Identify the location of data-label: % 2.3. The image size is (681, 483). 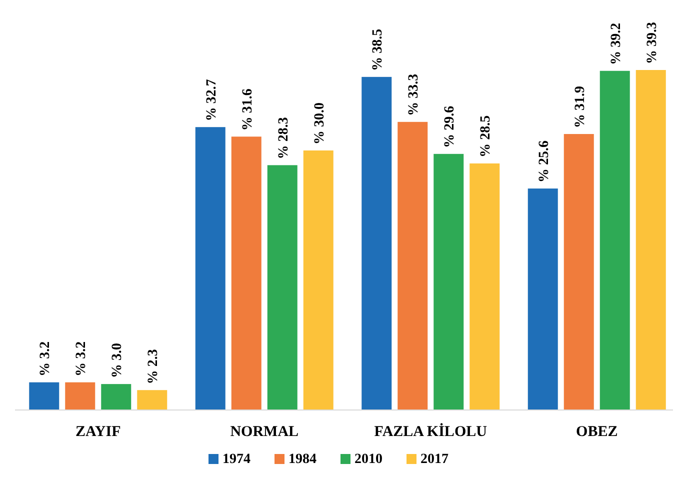
(154, 366).